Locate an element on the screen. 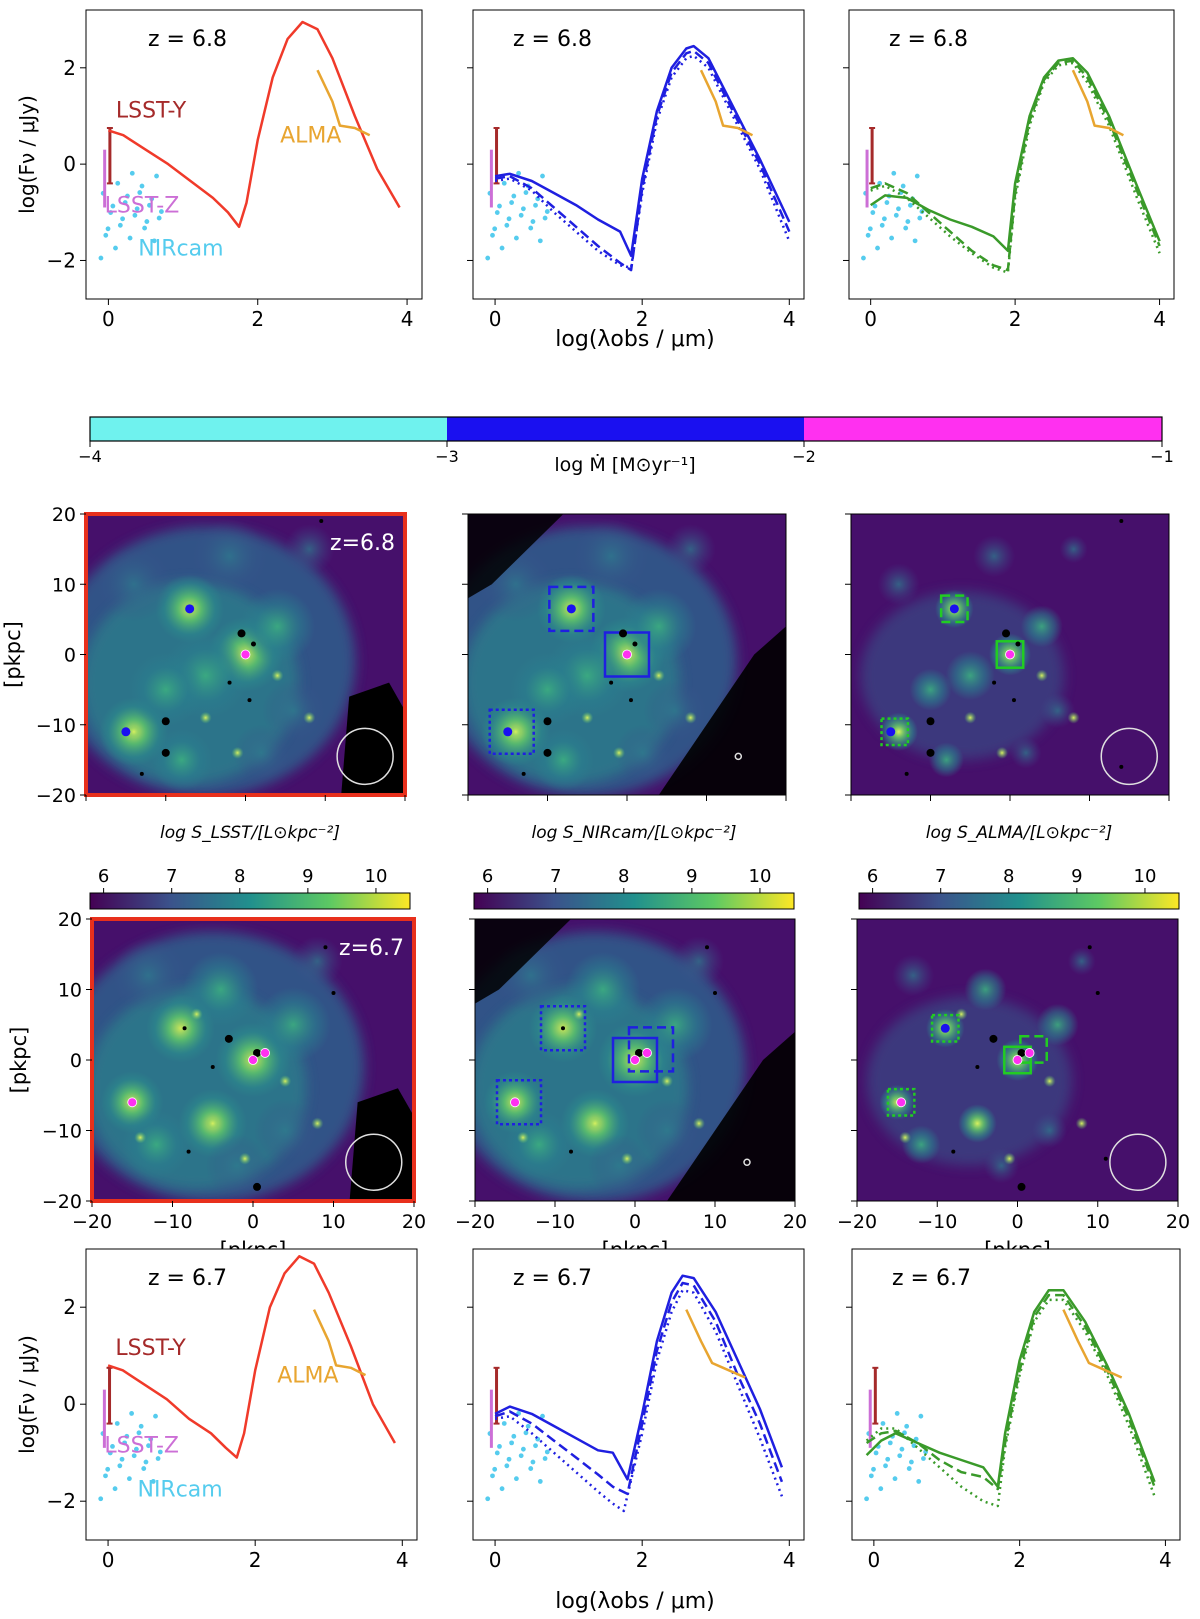 The height and width of the screenshot is (1619, 1200). accretion-colorbar-label: log Ṁ [M⊙yr⁻¹] is located at coordinates (624, 464).